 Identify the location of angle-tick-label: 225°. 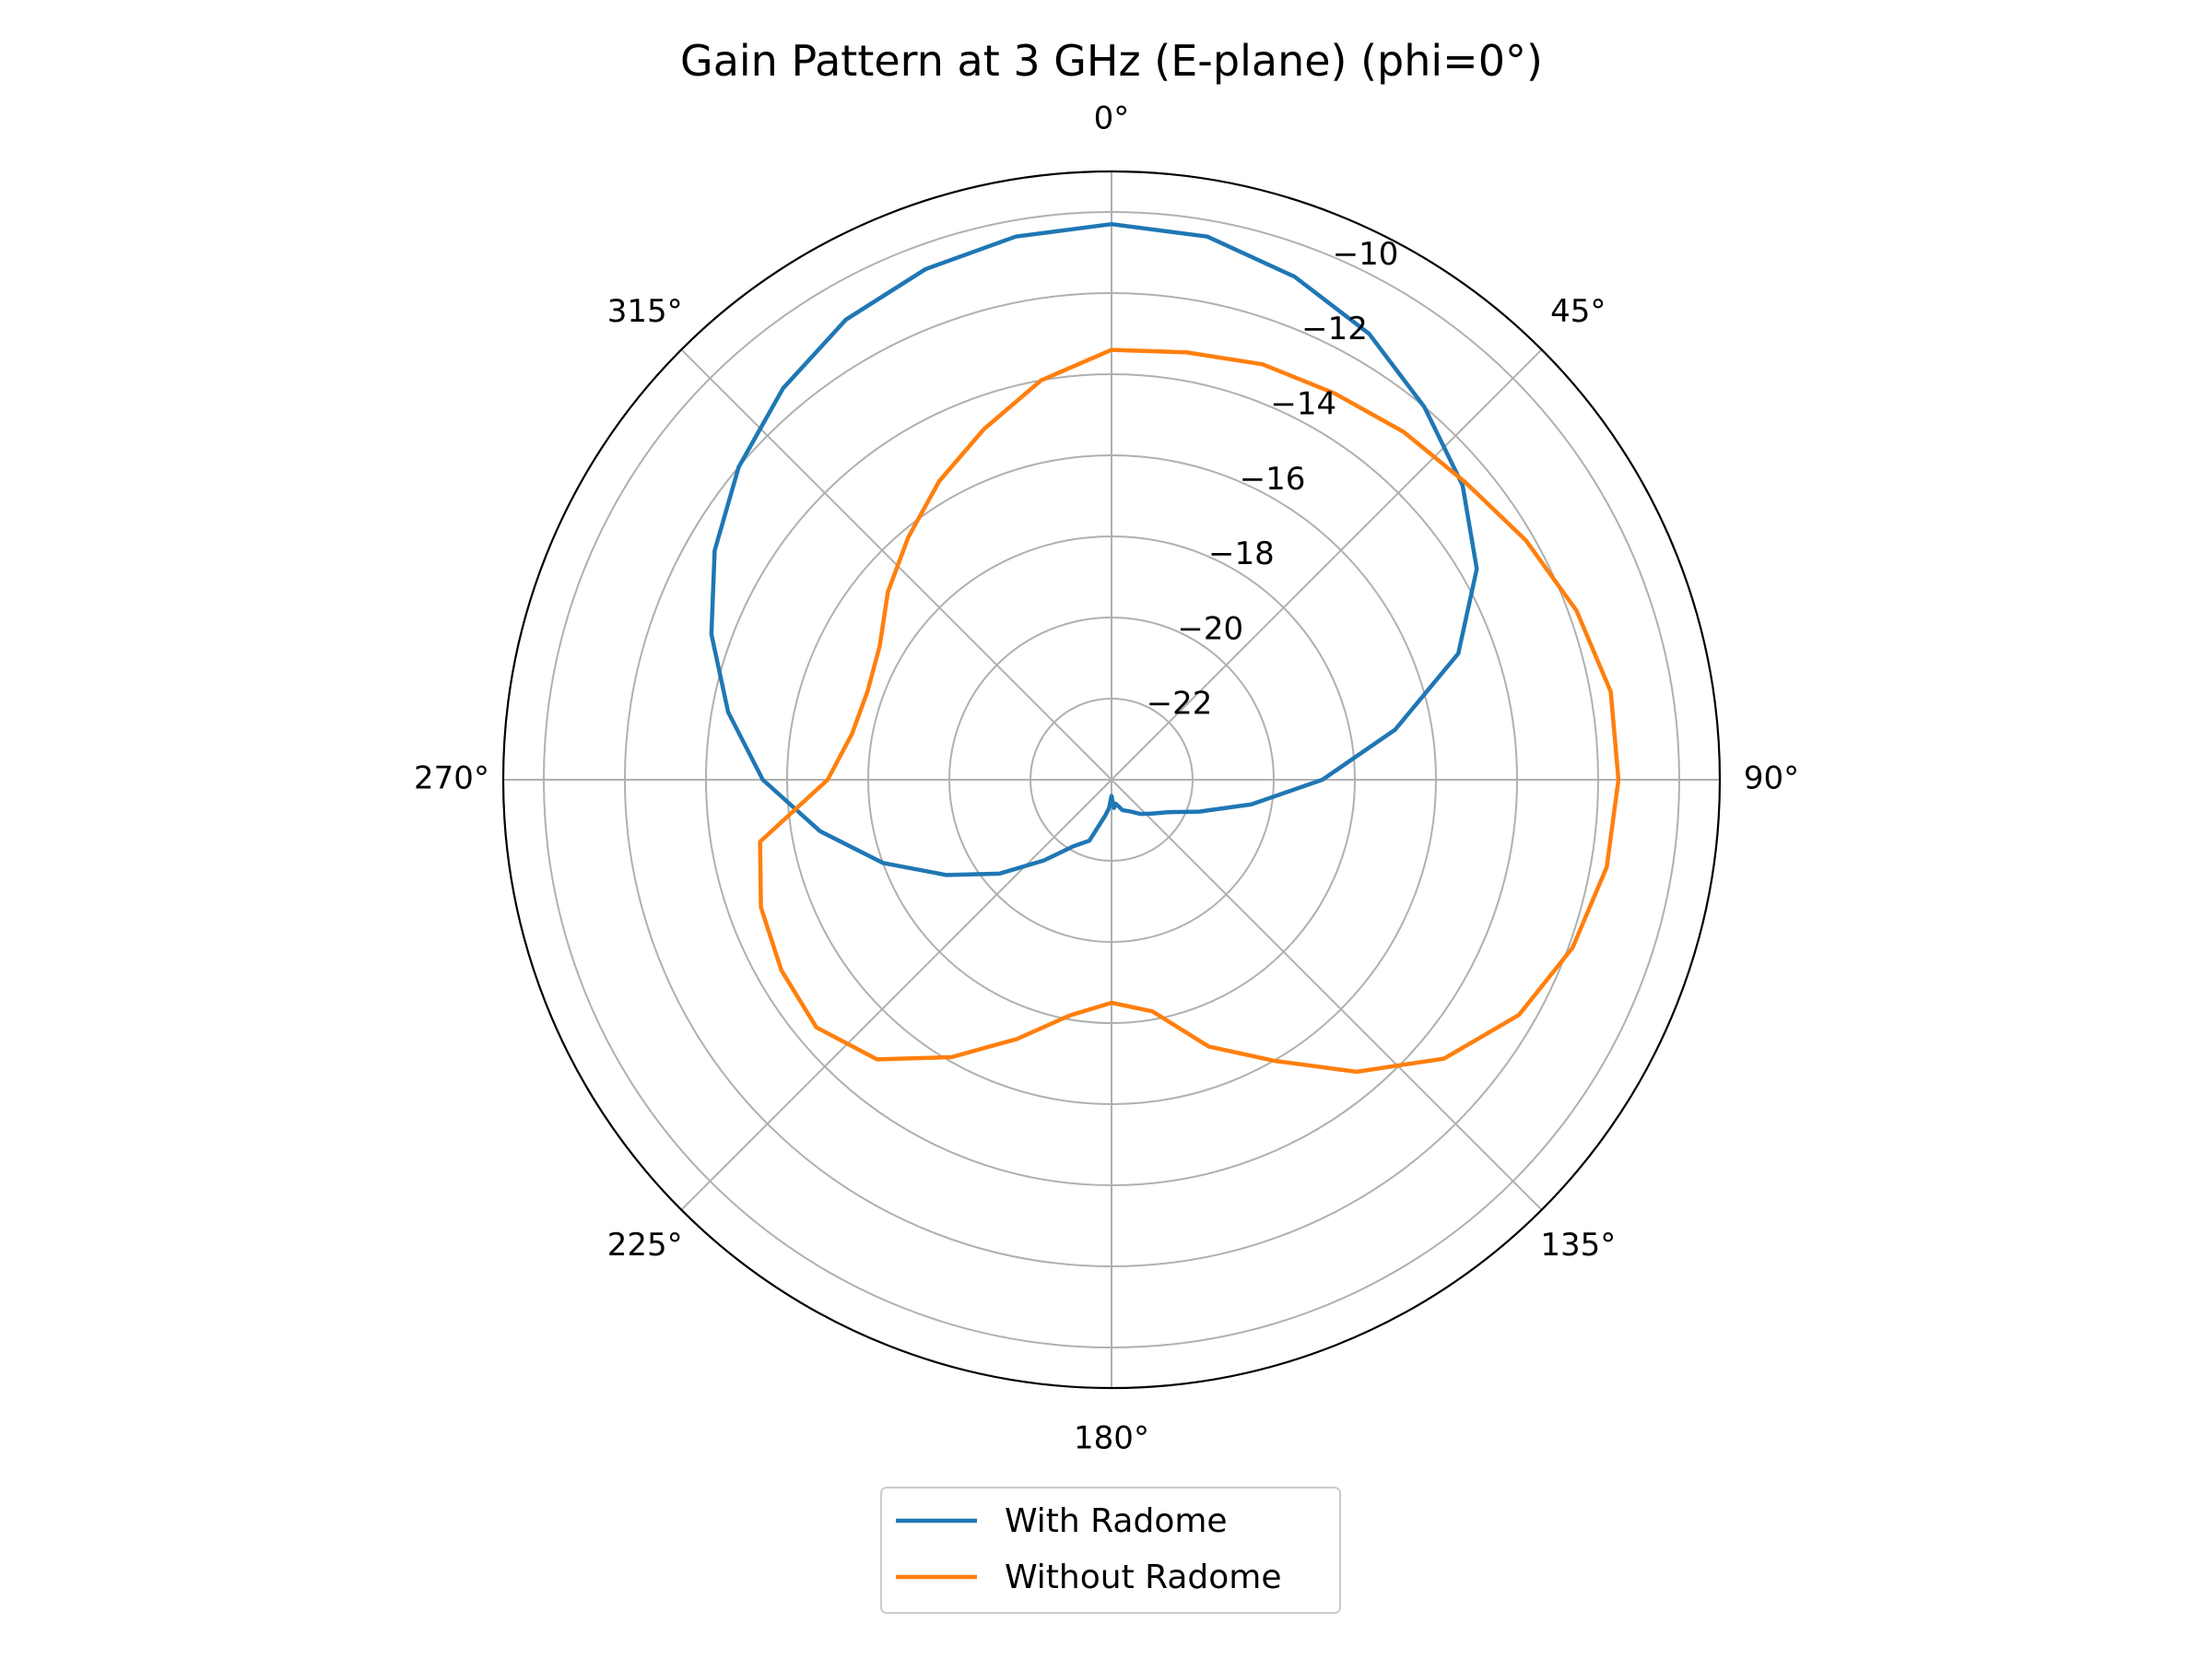
(645, 1245).